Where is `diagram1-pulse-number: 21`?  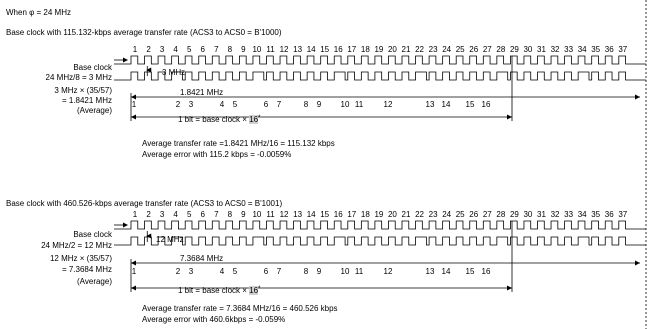
diagram1-pulse-number: 21 is located at coordinates (406, 49).